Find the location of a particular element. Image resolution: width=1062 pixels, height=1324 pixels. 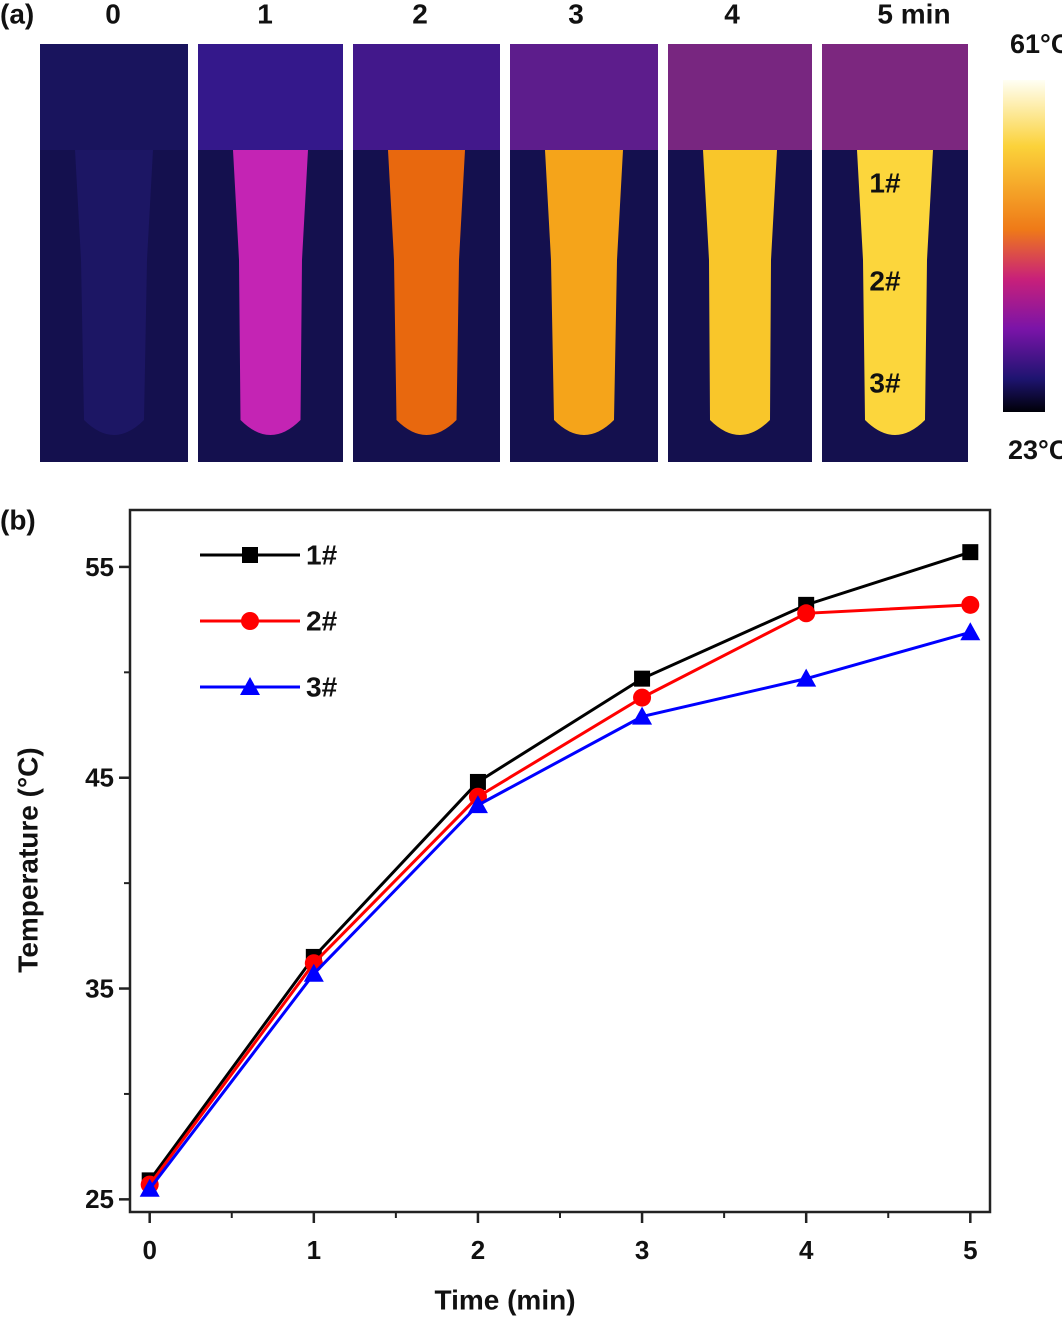

panel-label: (a) is located at coordinates (17, 14).